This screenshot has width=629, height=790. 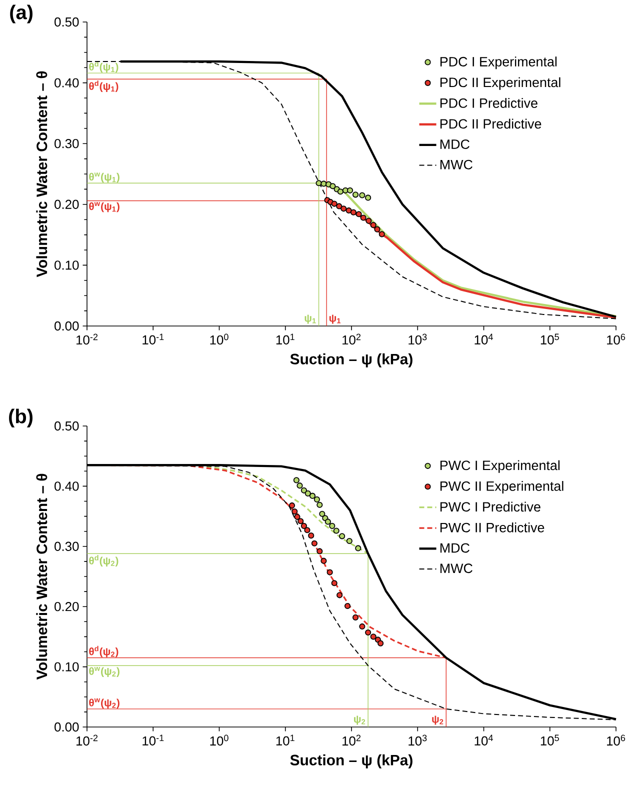 I want to click on chart-title: (a), so click(x=21, y=14).